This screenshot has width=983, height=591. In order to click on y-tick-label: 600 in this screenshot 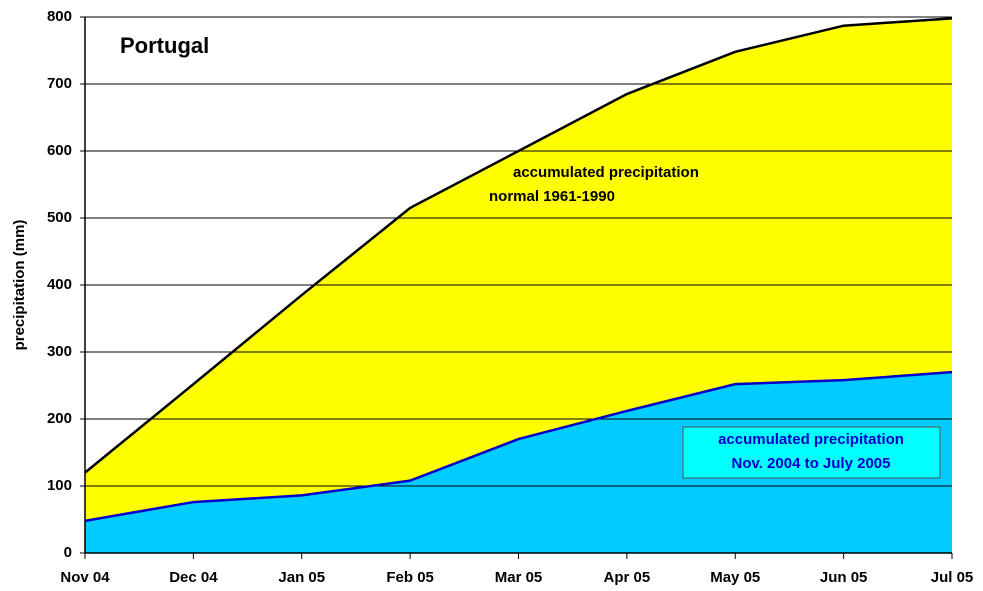, I will do `click(59, 150)`.